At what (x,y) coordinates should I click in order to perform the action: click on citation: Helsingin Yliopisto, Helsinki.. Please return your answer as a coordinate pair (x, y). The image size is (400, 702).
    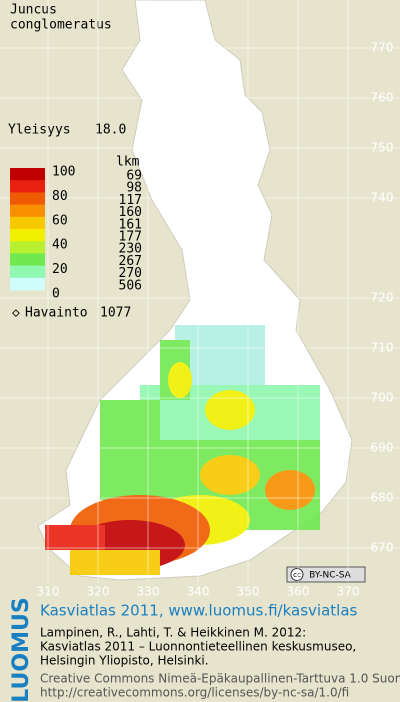
    Looking at the image, I should click on (124, 661).